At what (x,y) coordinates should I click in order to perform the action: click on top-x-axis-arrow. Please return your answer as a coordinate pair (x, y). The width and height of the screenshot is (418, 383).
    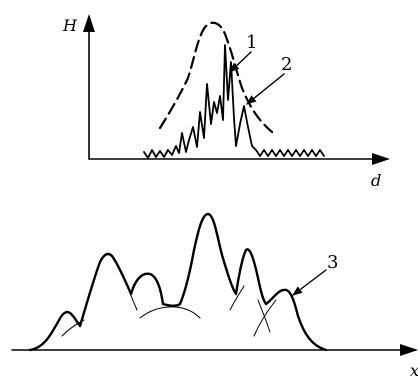
    Looking at the image, I should click on (381, 159).